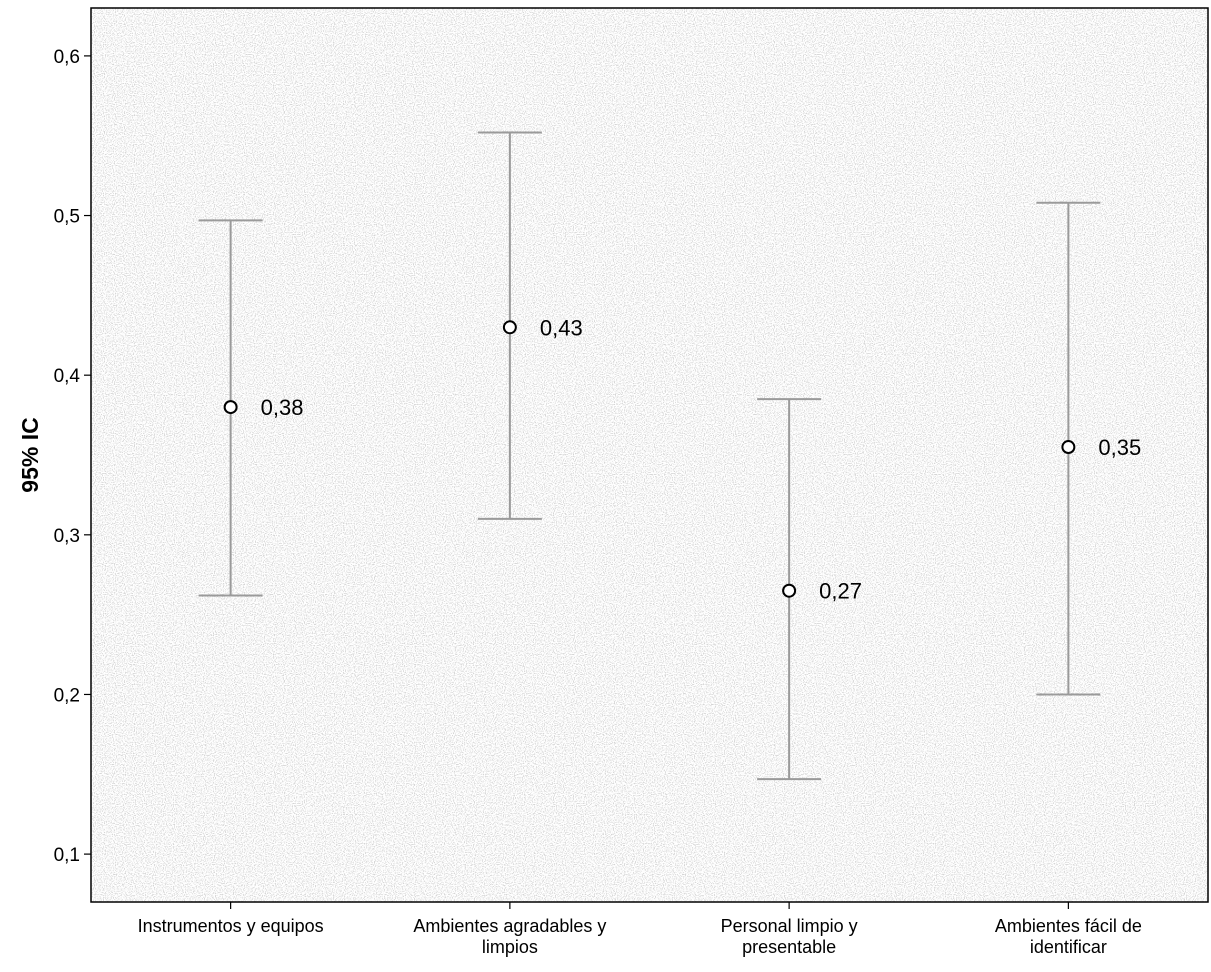 This screenshot has width=1211, height=972. What do you see at coordinates (67, 217) in the screenshot?
I see `y-tick-label: 0,5` at bounding box center [67, 217].